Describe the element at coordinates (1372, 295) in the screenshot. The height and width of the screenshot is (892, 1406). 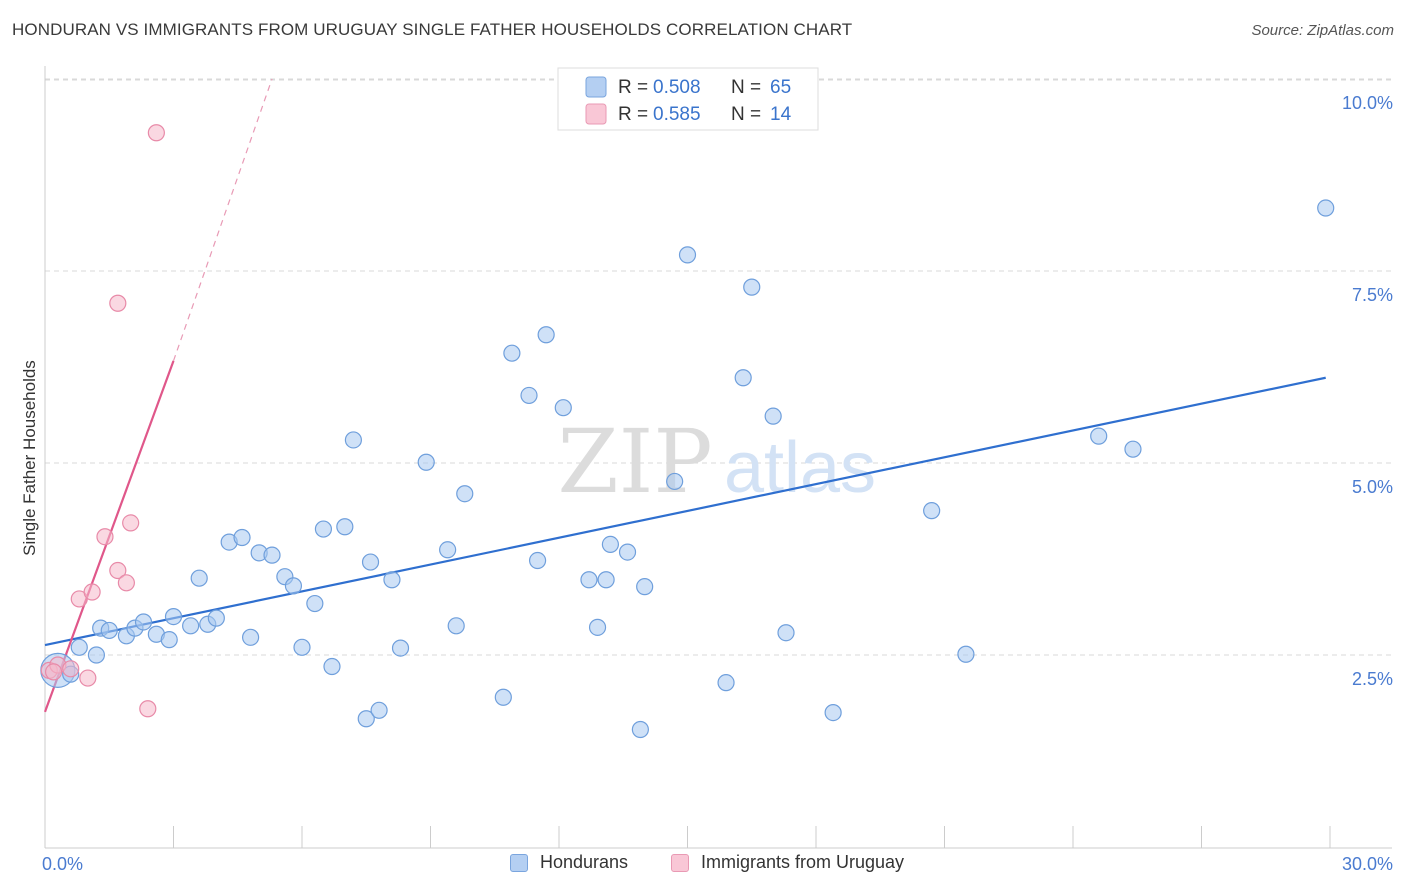
I see `y-tick-label-2: 7.5%` at that location.